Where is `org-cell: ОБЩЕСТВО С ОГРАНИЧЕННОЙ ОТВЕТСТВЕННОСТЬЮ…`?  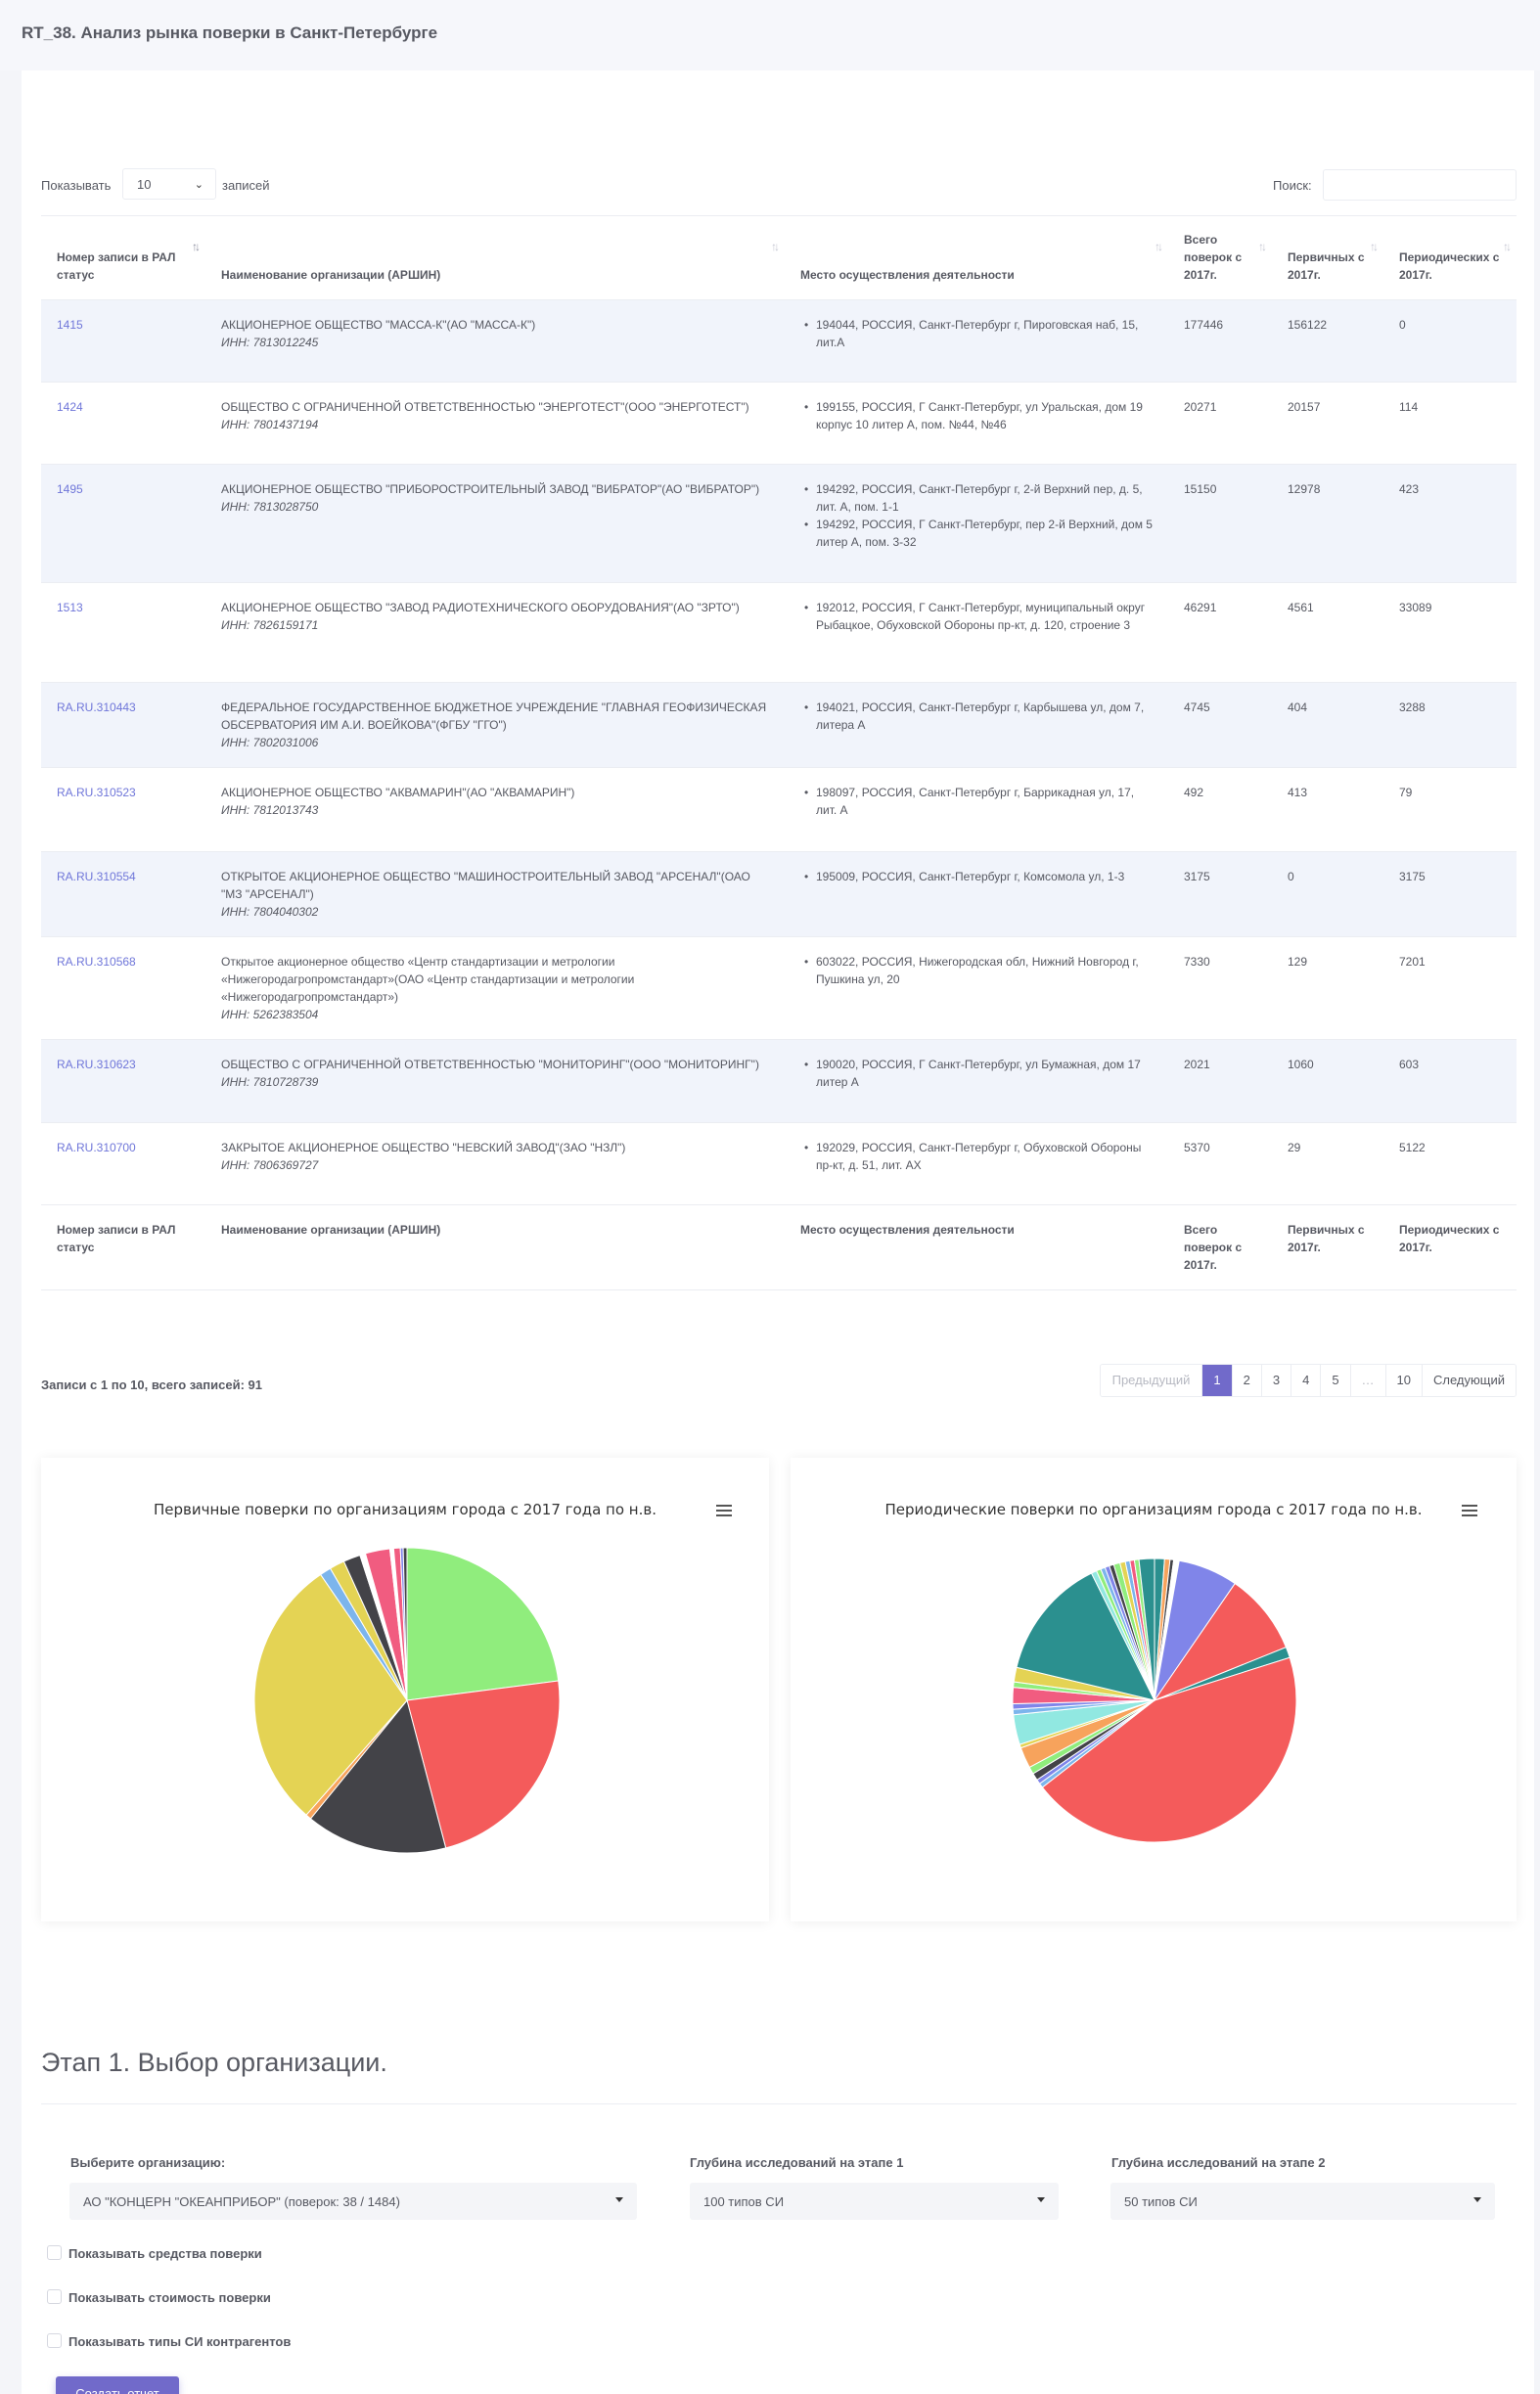
org-cell: ОБЩЕСТВО С ОГРАНИЧЕННОЙ ОТВЕТСТВЕННОСТЬЮ… is located at coordinates (495, 1081).